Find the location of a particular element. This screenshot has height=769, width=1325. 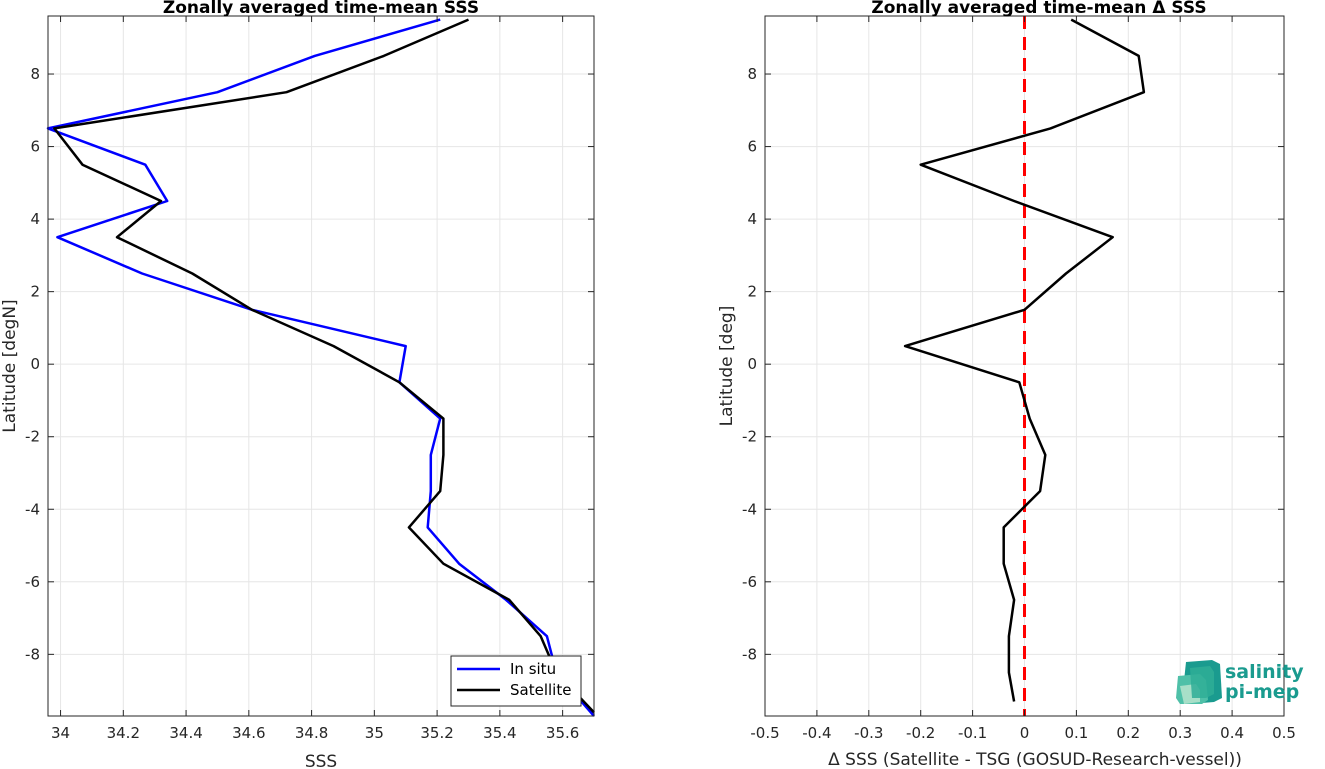

logo-text-salinity: salinity is located at coordinates (1264, 672).